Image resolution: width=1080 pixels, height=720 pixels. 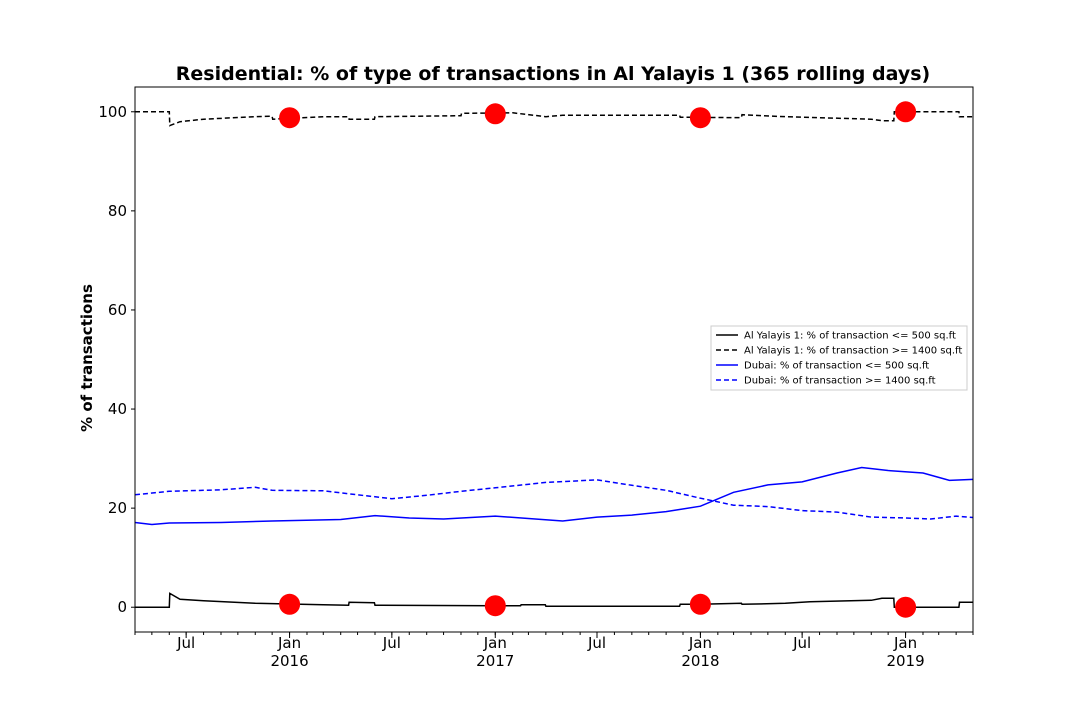 What do you see at coordinates (840, 381) in the screenshot?
I see `legend-label-4: Dubai: % of transaction >= 1400 sq.ft` at bounding box center [840, 381].